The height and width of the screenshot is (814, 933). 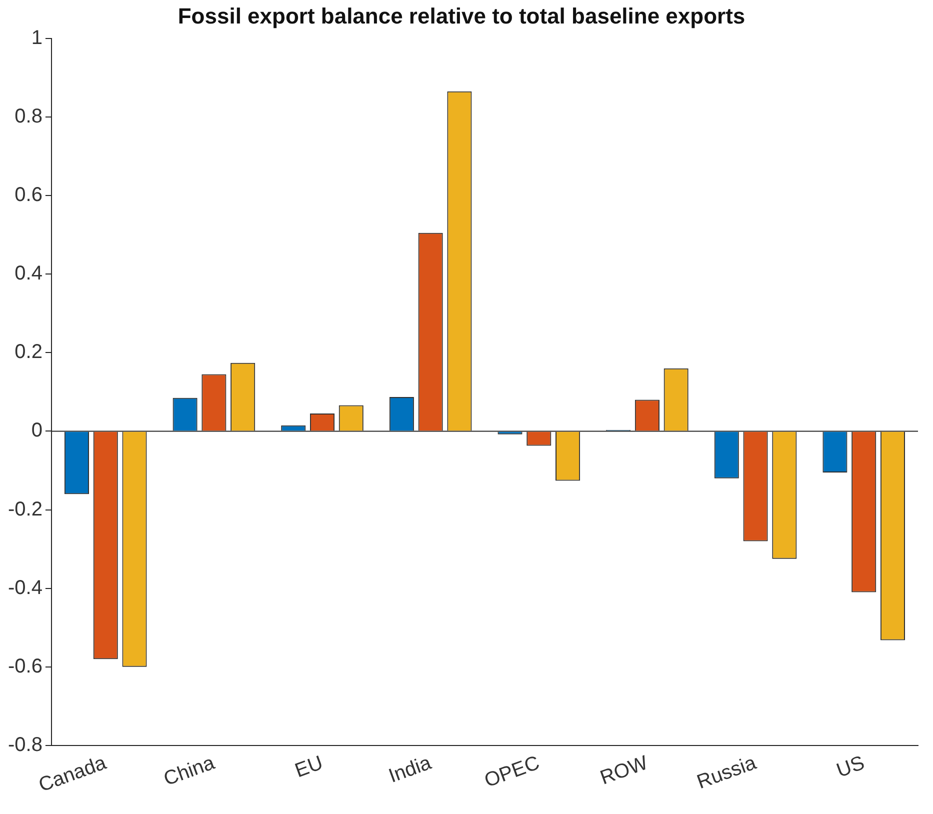 What do you see at coordinates (28, 273) in the screenshot?
I see `y-tick-label: 0.4` at bounding box center [28, 273].